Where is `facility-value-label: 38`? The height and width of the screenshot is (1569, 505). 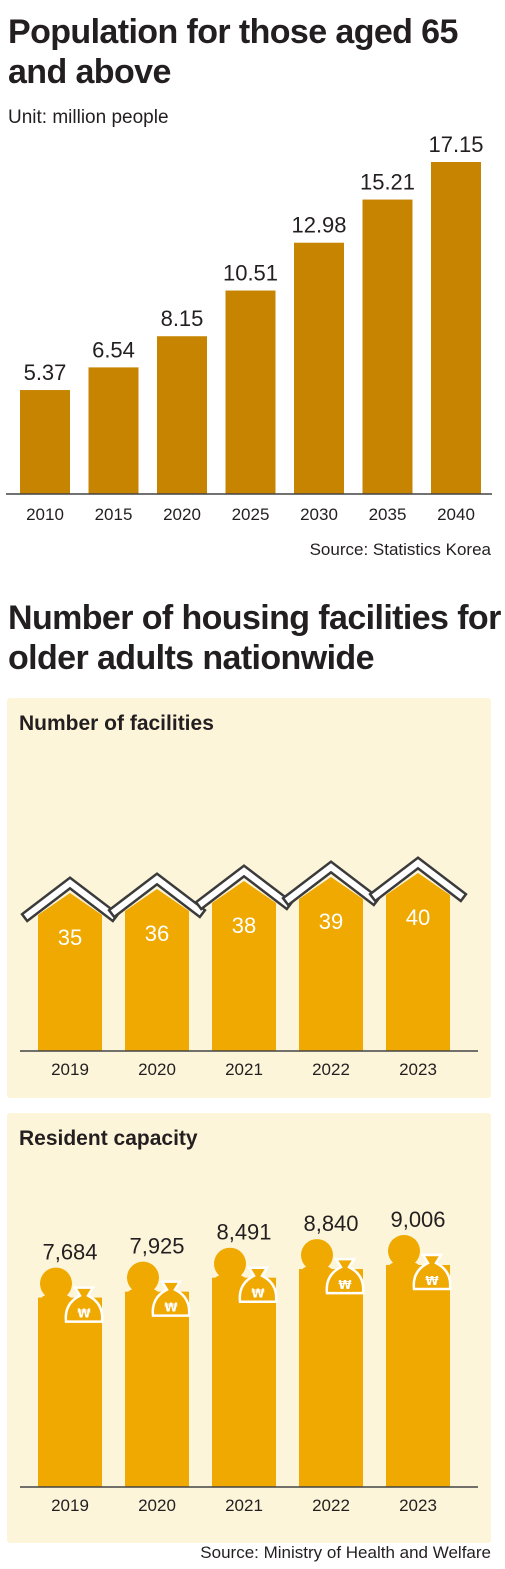 facility-value-label: 38 is located at coordinates (244, 925).